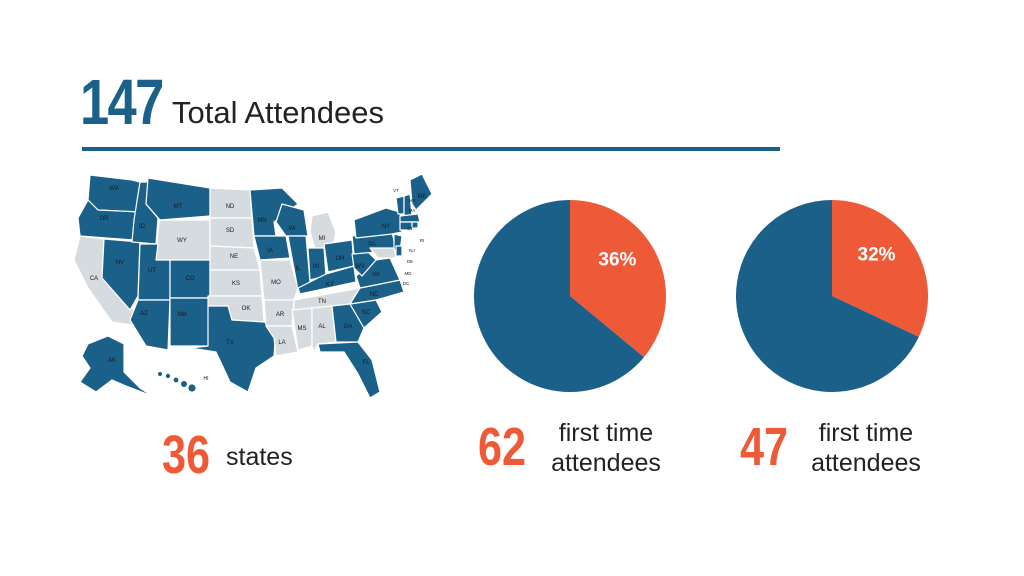 The height and width of the screenshot is (576, 1024). Describe the element at coordinates (366, 313) in the screenshot. I see `state-label: SC` at that location.